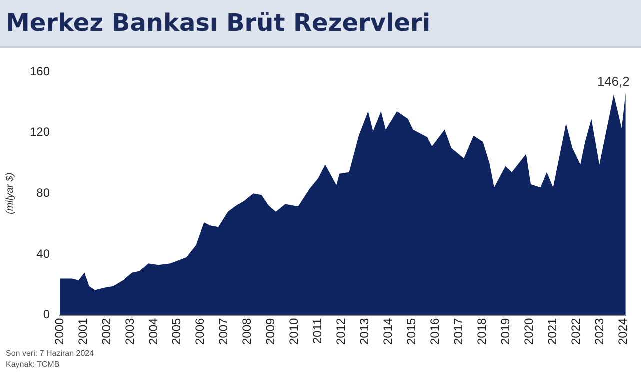 Image resolution: width=641 pixels, height=380 pixels. Describe the element at coordinates (529, 332) in the screenshot. I see `x-tick-label: 2020` at that location.